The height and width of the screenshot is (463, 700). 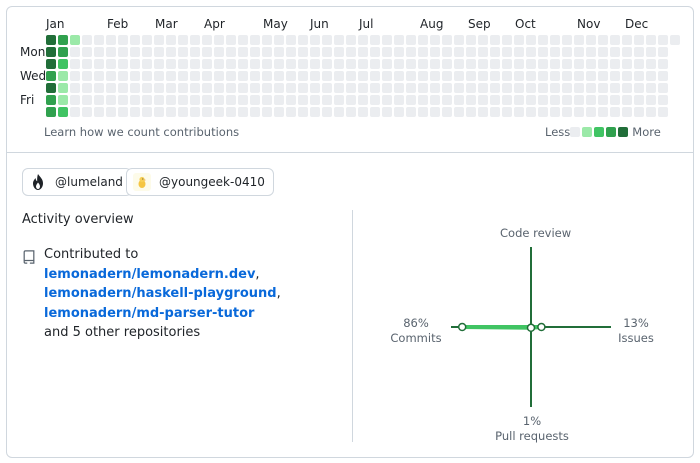 What do you see at coordinates (149, 313) in the screenshot?
I see `repo-link: lemonadern/md-parser-tutor` at bounding box center [149, 313].